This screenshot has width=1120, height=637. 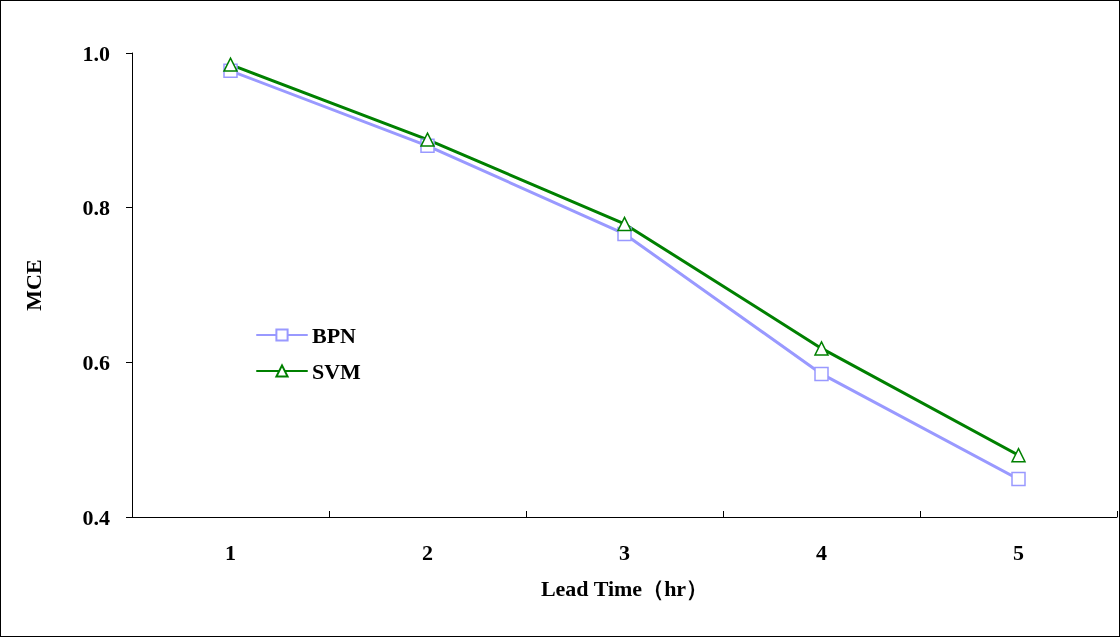 What do you see at coordinates (337, 371) in the screenshot?
I see `legend-label: SVM` at bounding box center [337, 371].